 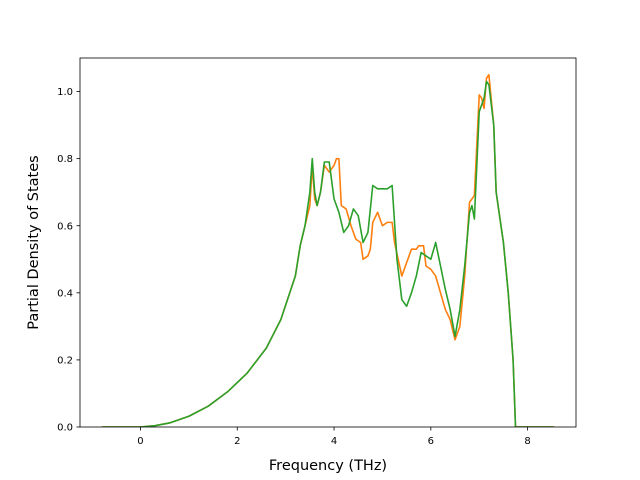 What do you see at coordinates (65, 293) in the screenshot?
I see `y-tick-label-2: 0.4` at bounding box center [65, 293].